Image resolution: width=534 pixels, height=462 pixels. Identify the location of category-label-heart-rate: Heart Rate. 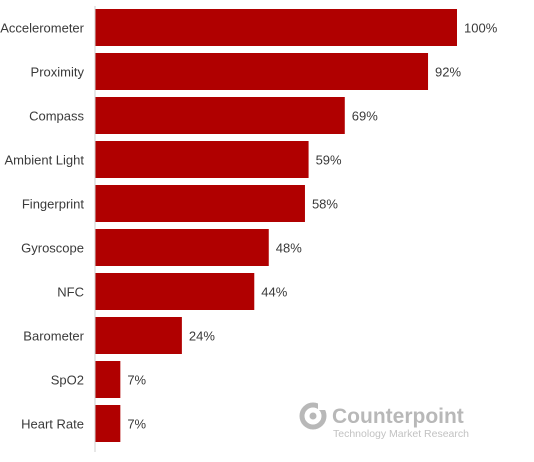
(52, 424).